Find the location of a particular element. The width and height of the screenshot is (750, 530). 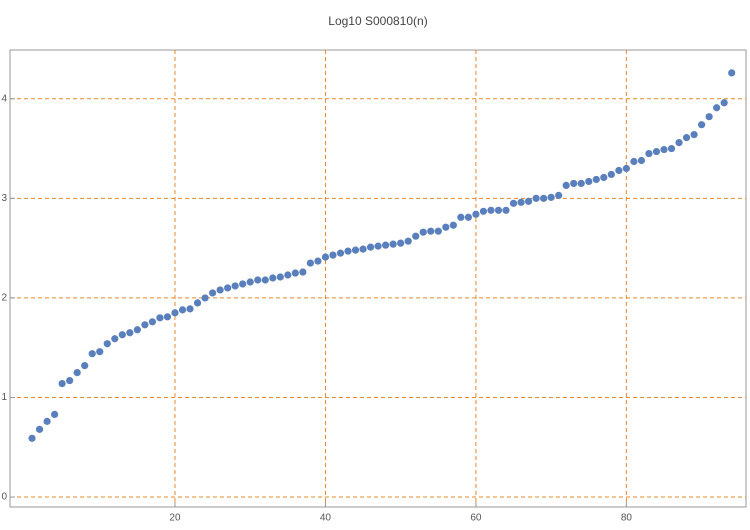

y-tick-label: 0 is located at coordinates (4, 497).